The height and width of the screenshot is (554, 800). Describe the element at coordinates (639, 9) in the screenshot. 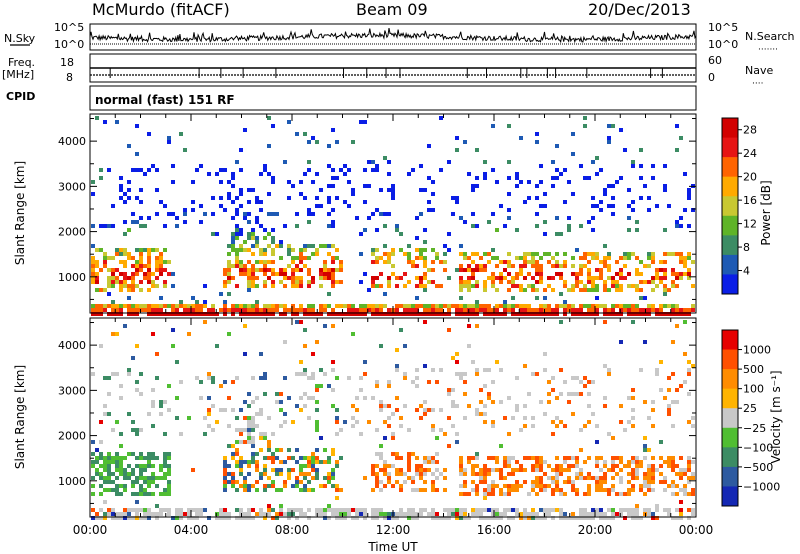

I see `date-title: 20/Dec/2013` at that location.